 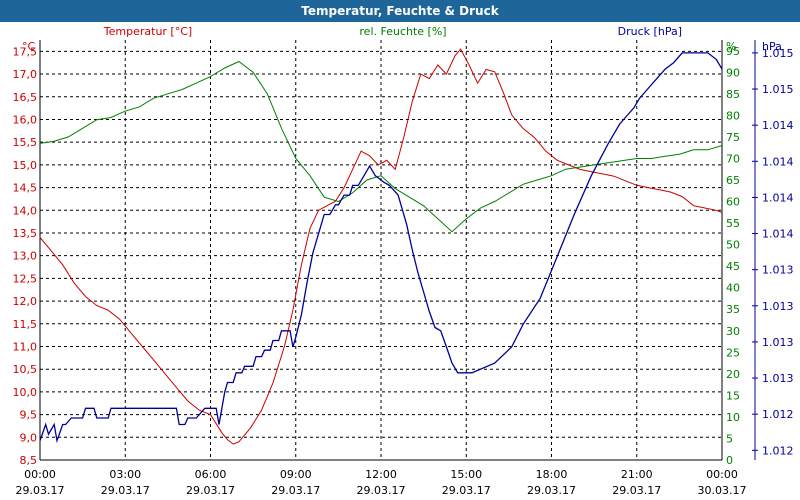 I want to click on humidity-tick-label: 70, so click(x=733, y=158).